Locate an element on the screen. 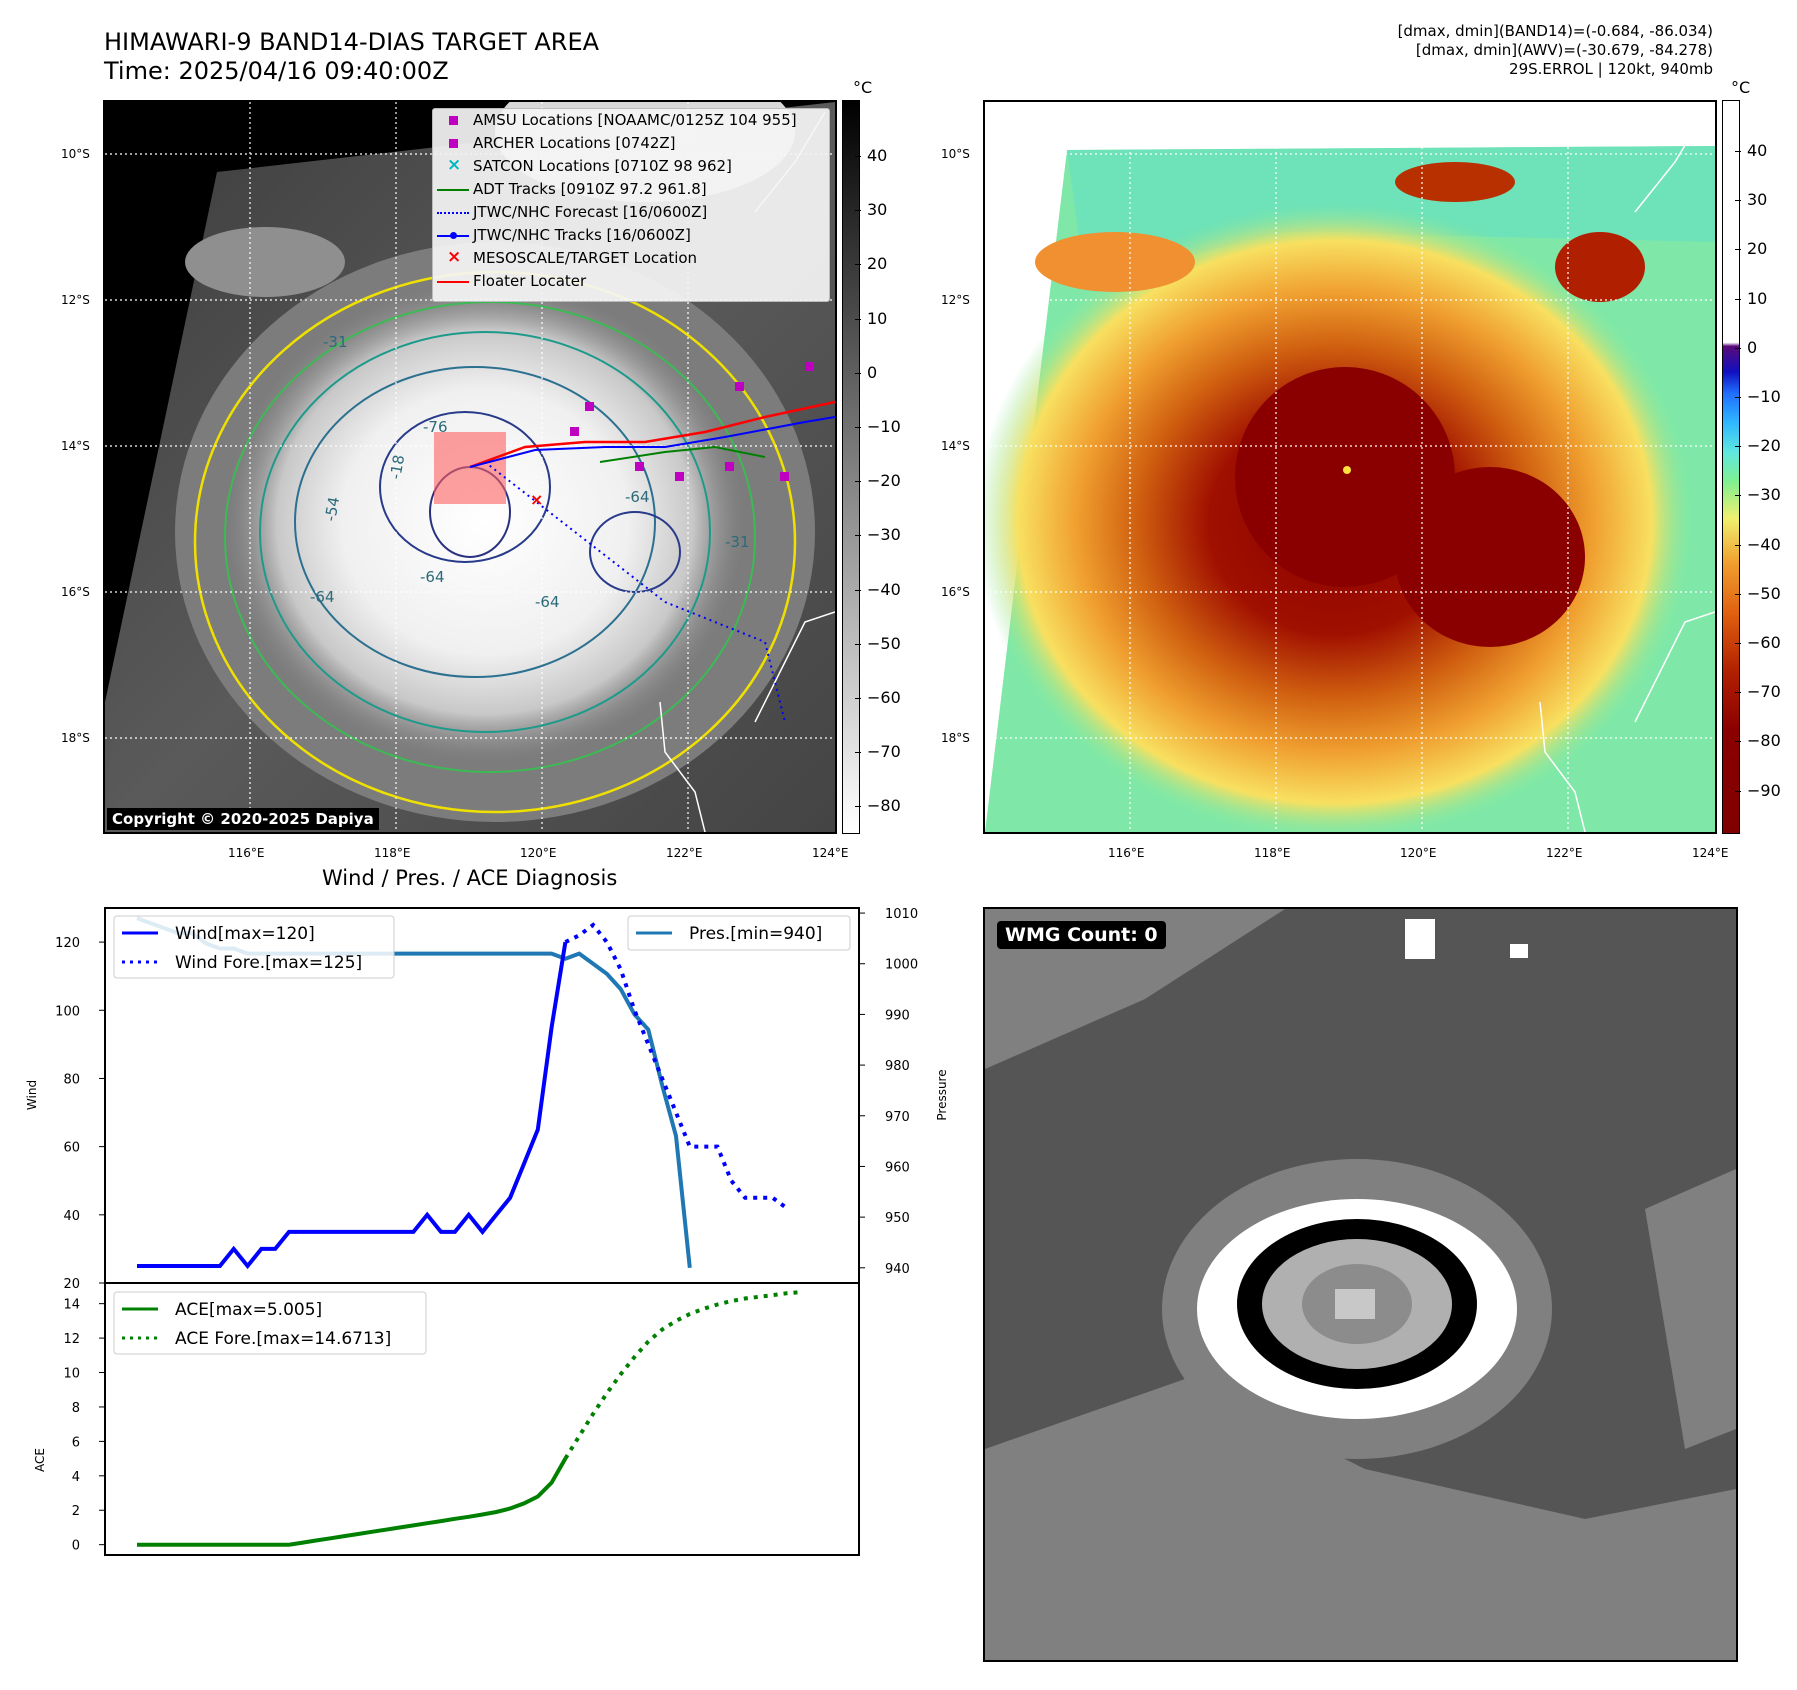 The height and width of the screenshot is (1690, 1797). pressure-tick-label: 1000 is located at coordinates (901, 965).